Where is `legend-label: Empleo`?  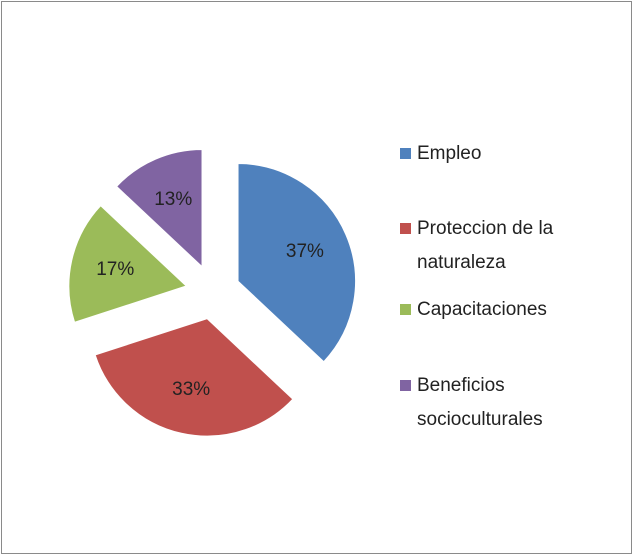
legend-label: Empleo is located at coordinates (449, 153).